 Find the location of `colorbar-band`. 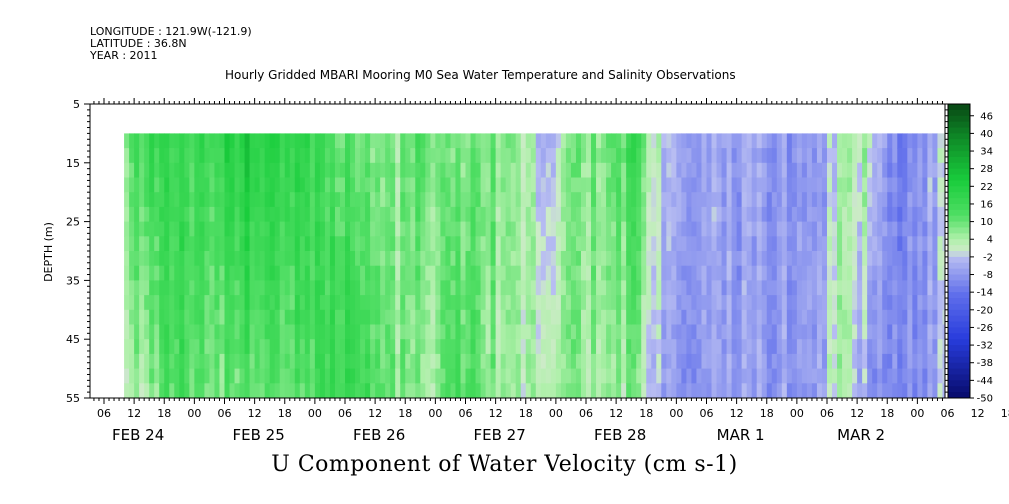

colorbar-band is located at coordinates (959, 119).